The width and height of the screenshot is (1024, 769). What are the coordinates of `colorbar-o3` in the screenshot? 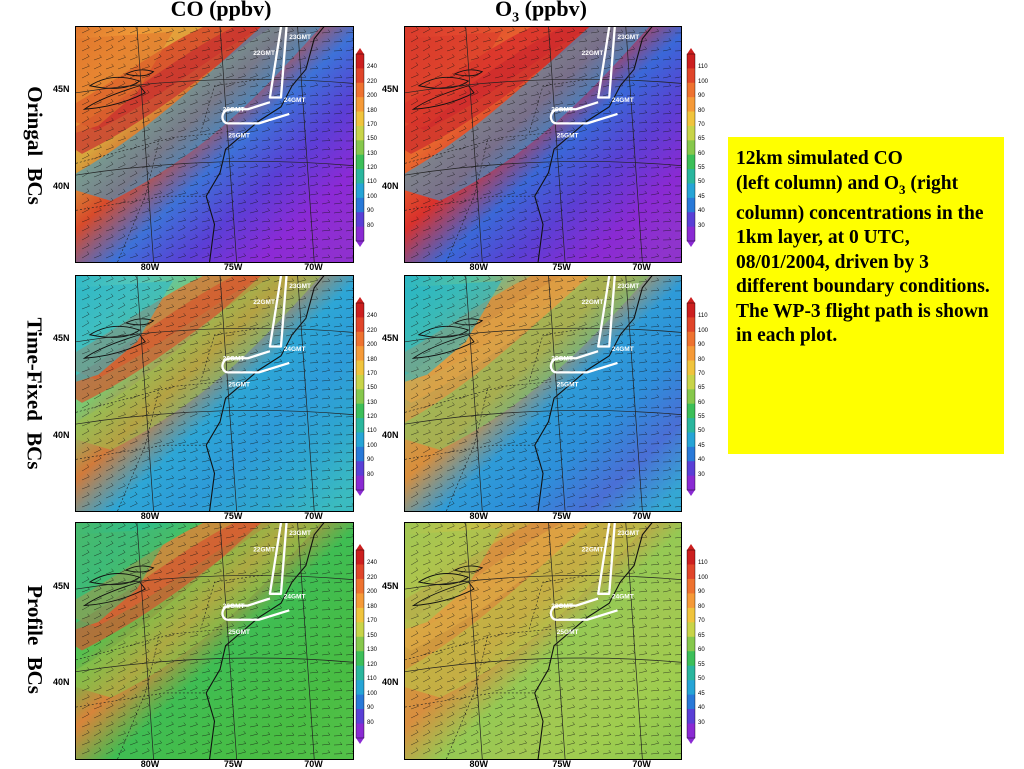 It's located at (691, 399).